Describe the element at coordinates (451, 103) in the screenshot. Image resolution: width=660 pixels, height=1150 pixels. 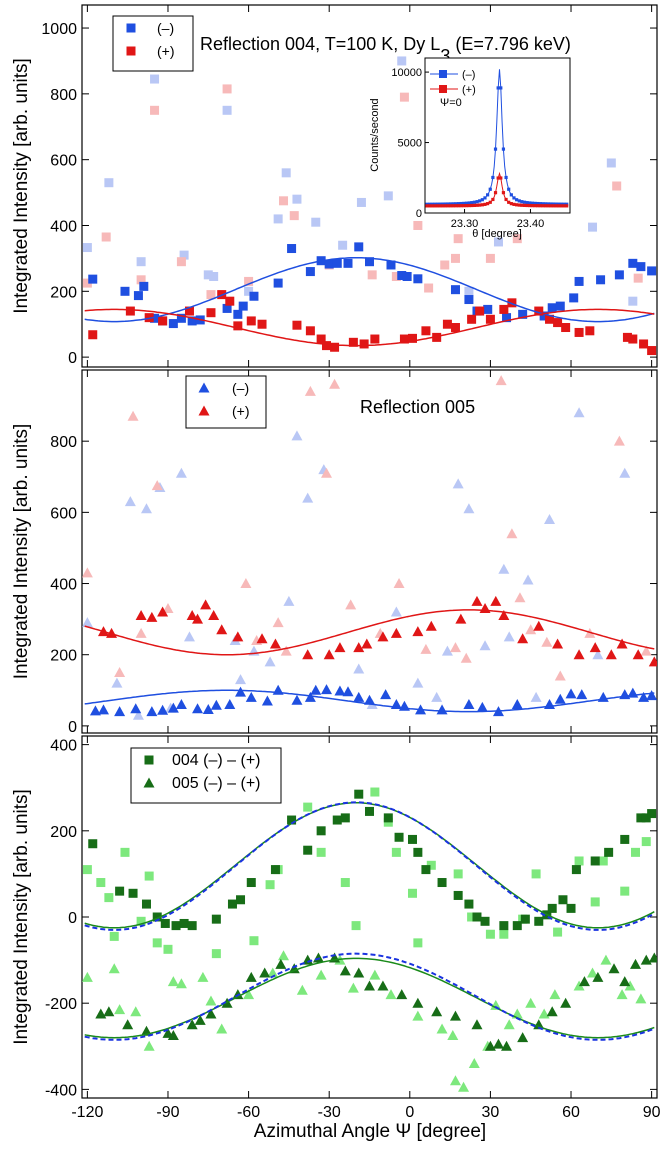
I see `inset-annotation: Ψ=0` at that location.